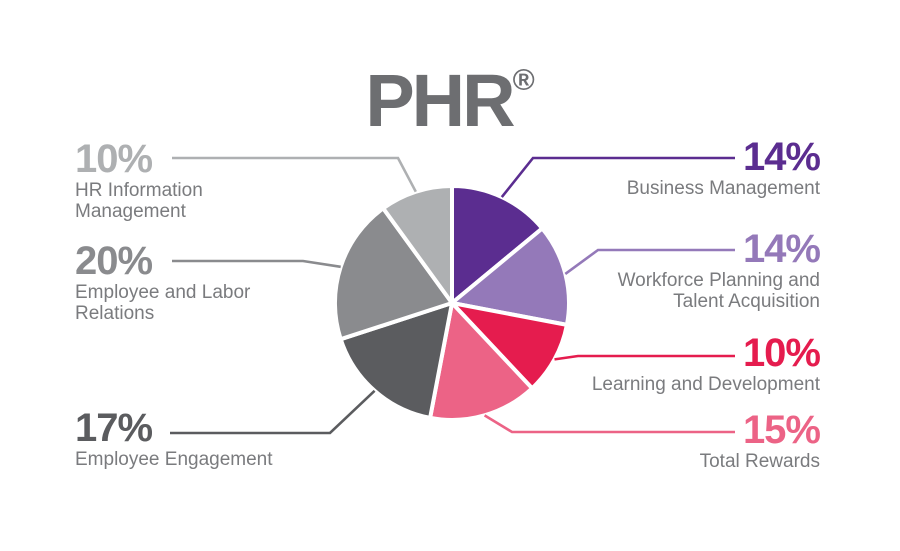  Describe the element at coordinates (440, 100) in the screenshot. I see `title-text: PHR` at that location.